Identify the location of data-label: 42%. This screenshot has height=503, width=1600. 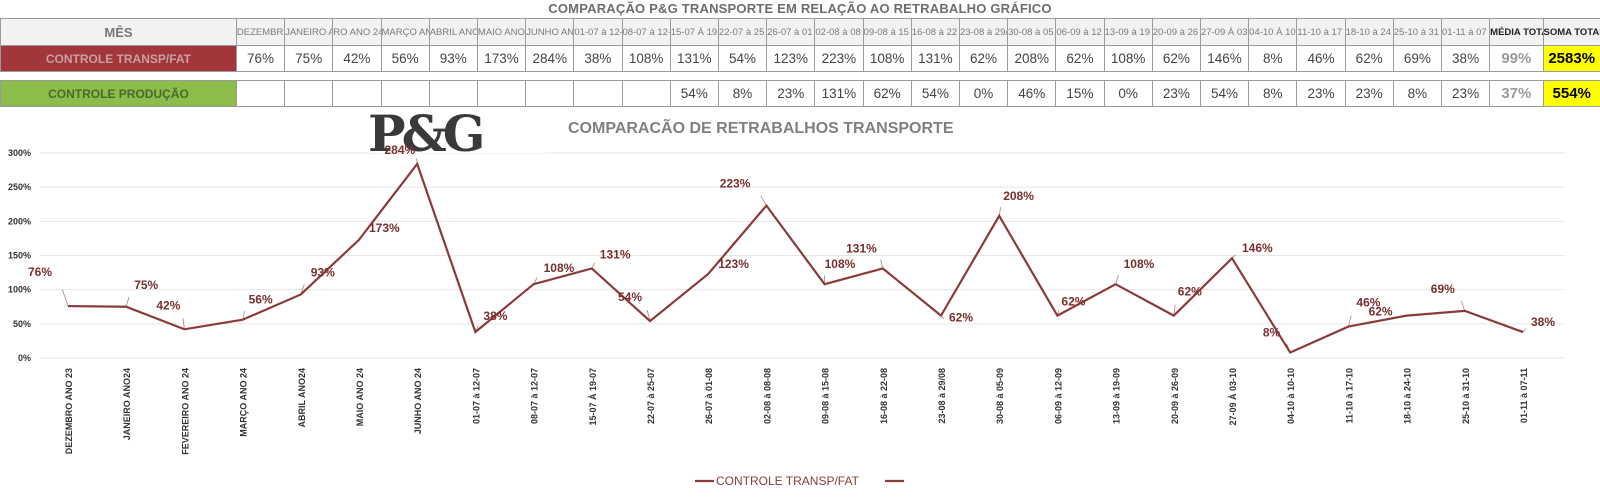
(168, 305).